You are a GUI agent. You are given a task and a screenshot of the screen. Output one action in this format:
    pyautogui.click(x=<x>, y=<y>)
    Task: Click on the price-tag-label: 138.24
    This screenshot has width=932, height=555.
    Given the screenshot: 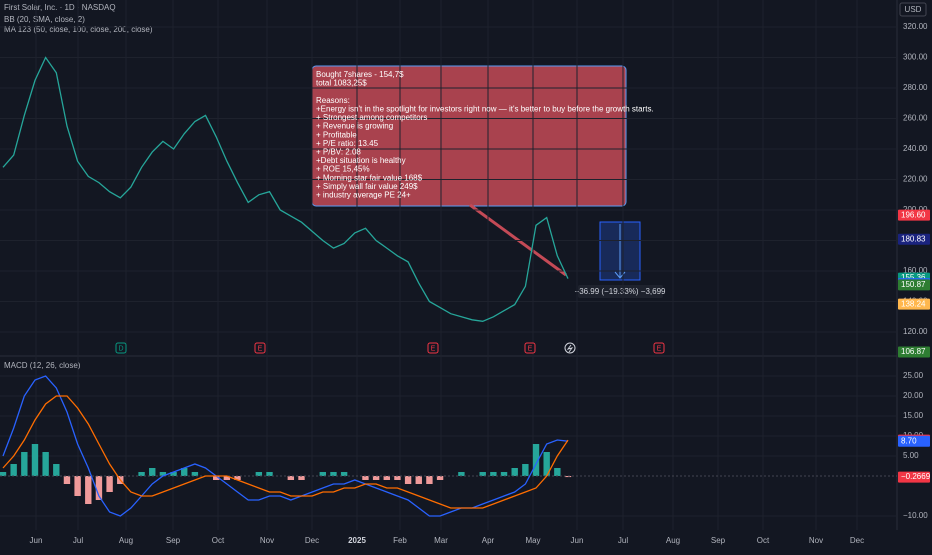 What is the action you would take?
    pyautogui.click(x=913, y=303)
    